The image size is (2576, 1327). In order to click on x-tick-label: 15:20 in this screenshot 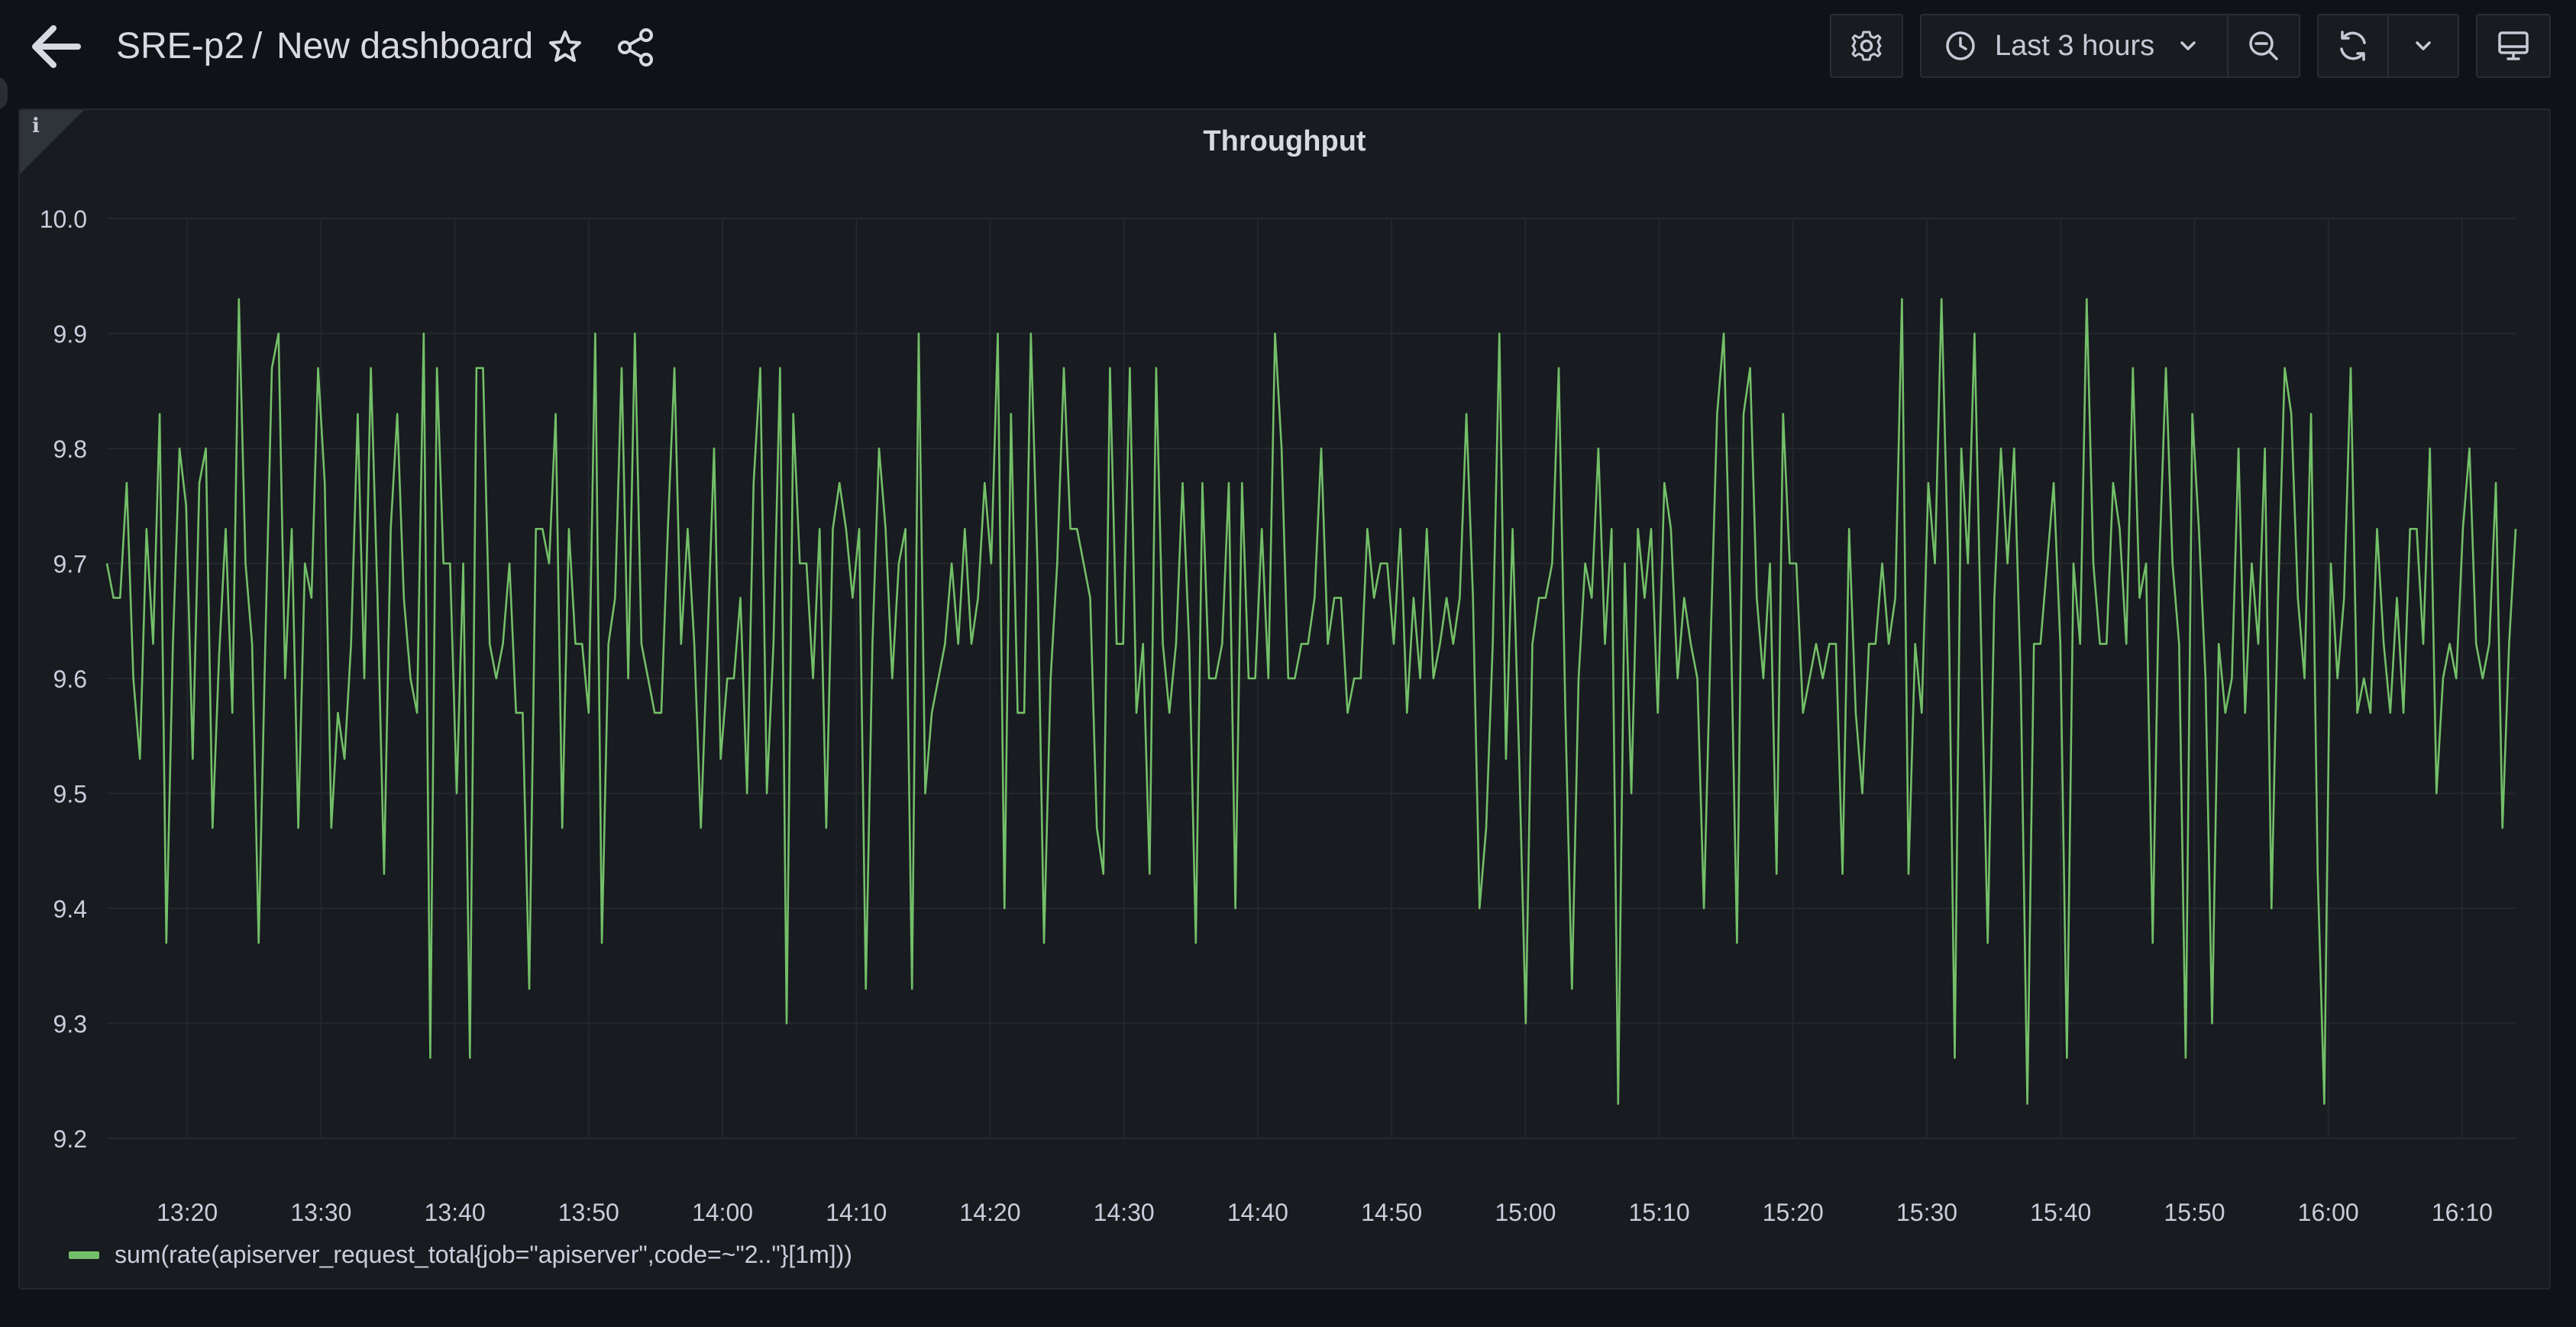, I will do `click(1793, 1212)`.